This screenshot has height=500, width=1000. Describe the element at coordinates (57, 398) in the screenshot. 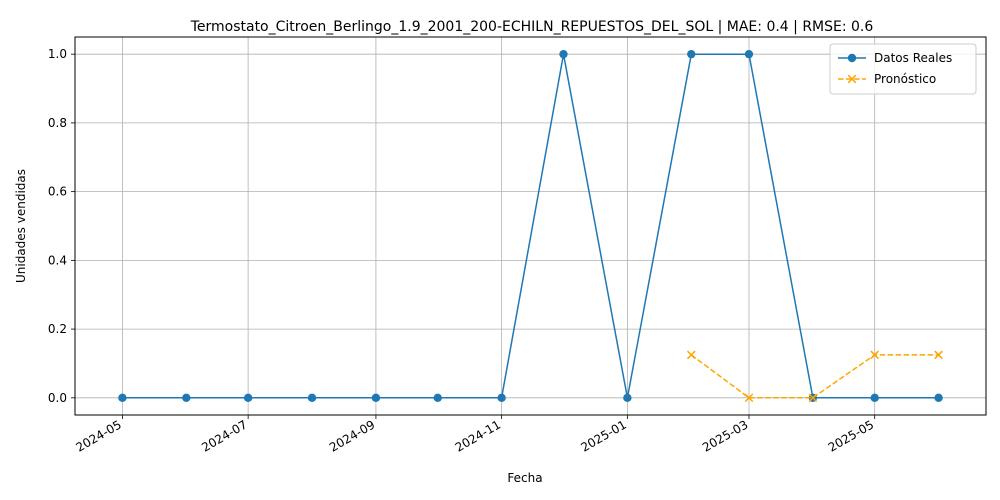

I see `y-tick-label: 0.0` at that location.